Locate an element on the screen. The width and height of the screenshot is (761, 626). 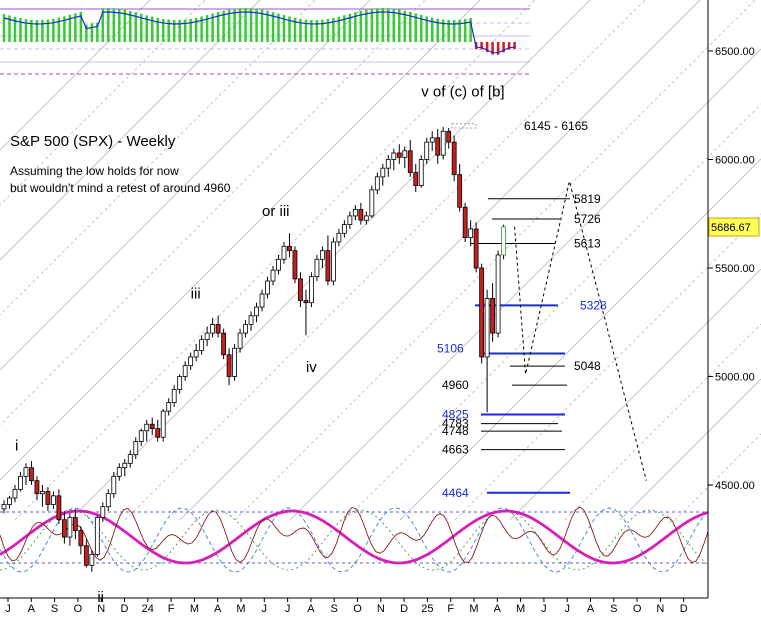
level-label: 4960 is located at coordinates (455, 385).